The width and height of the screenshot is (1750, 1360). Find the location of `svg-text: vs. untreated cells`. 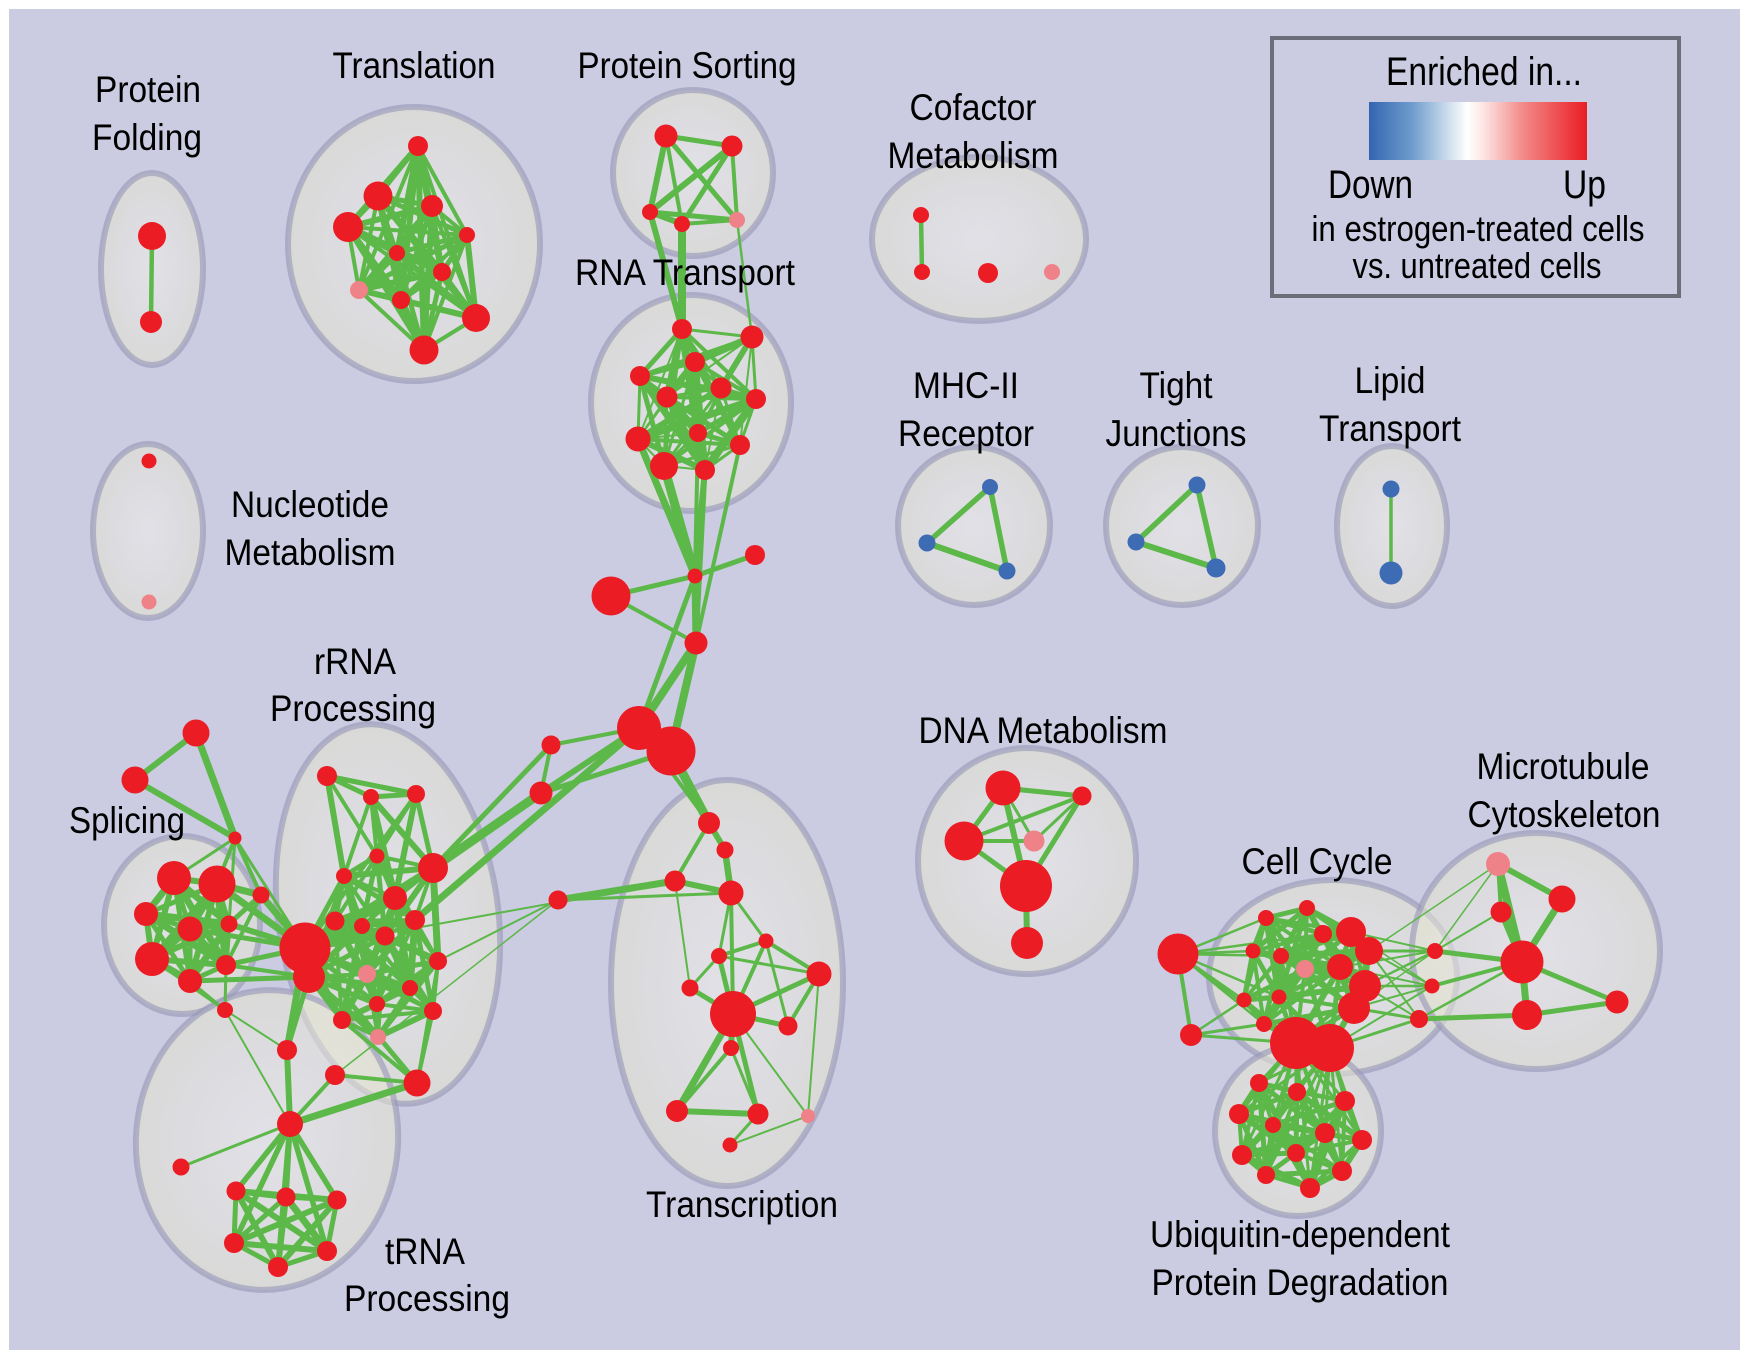

svg-text: vs. untreated cells is located at coordinates (1477, 265).